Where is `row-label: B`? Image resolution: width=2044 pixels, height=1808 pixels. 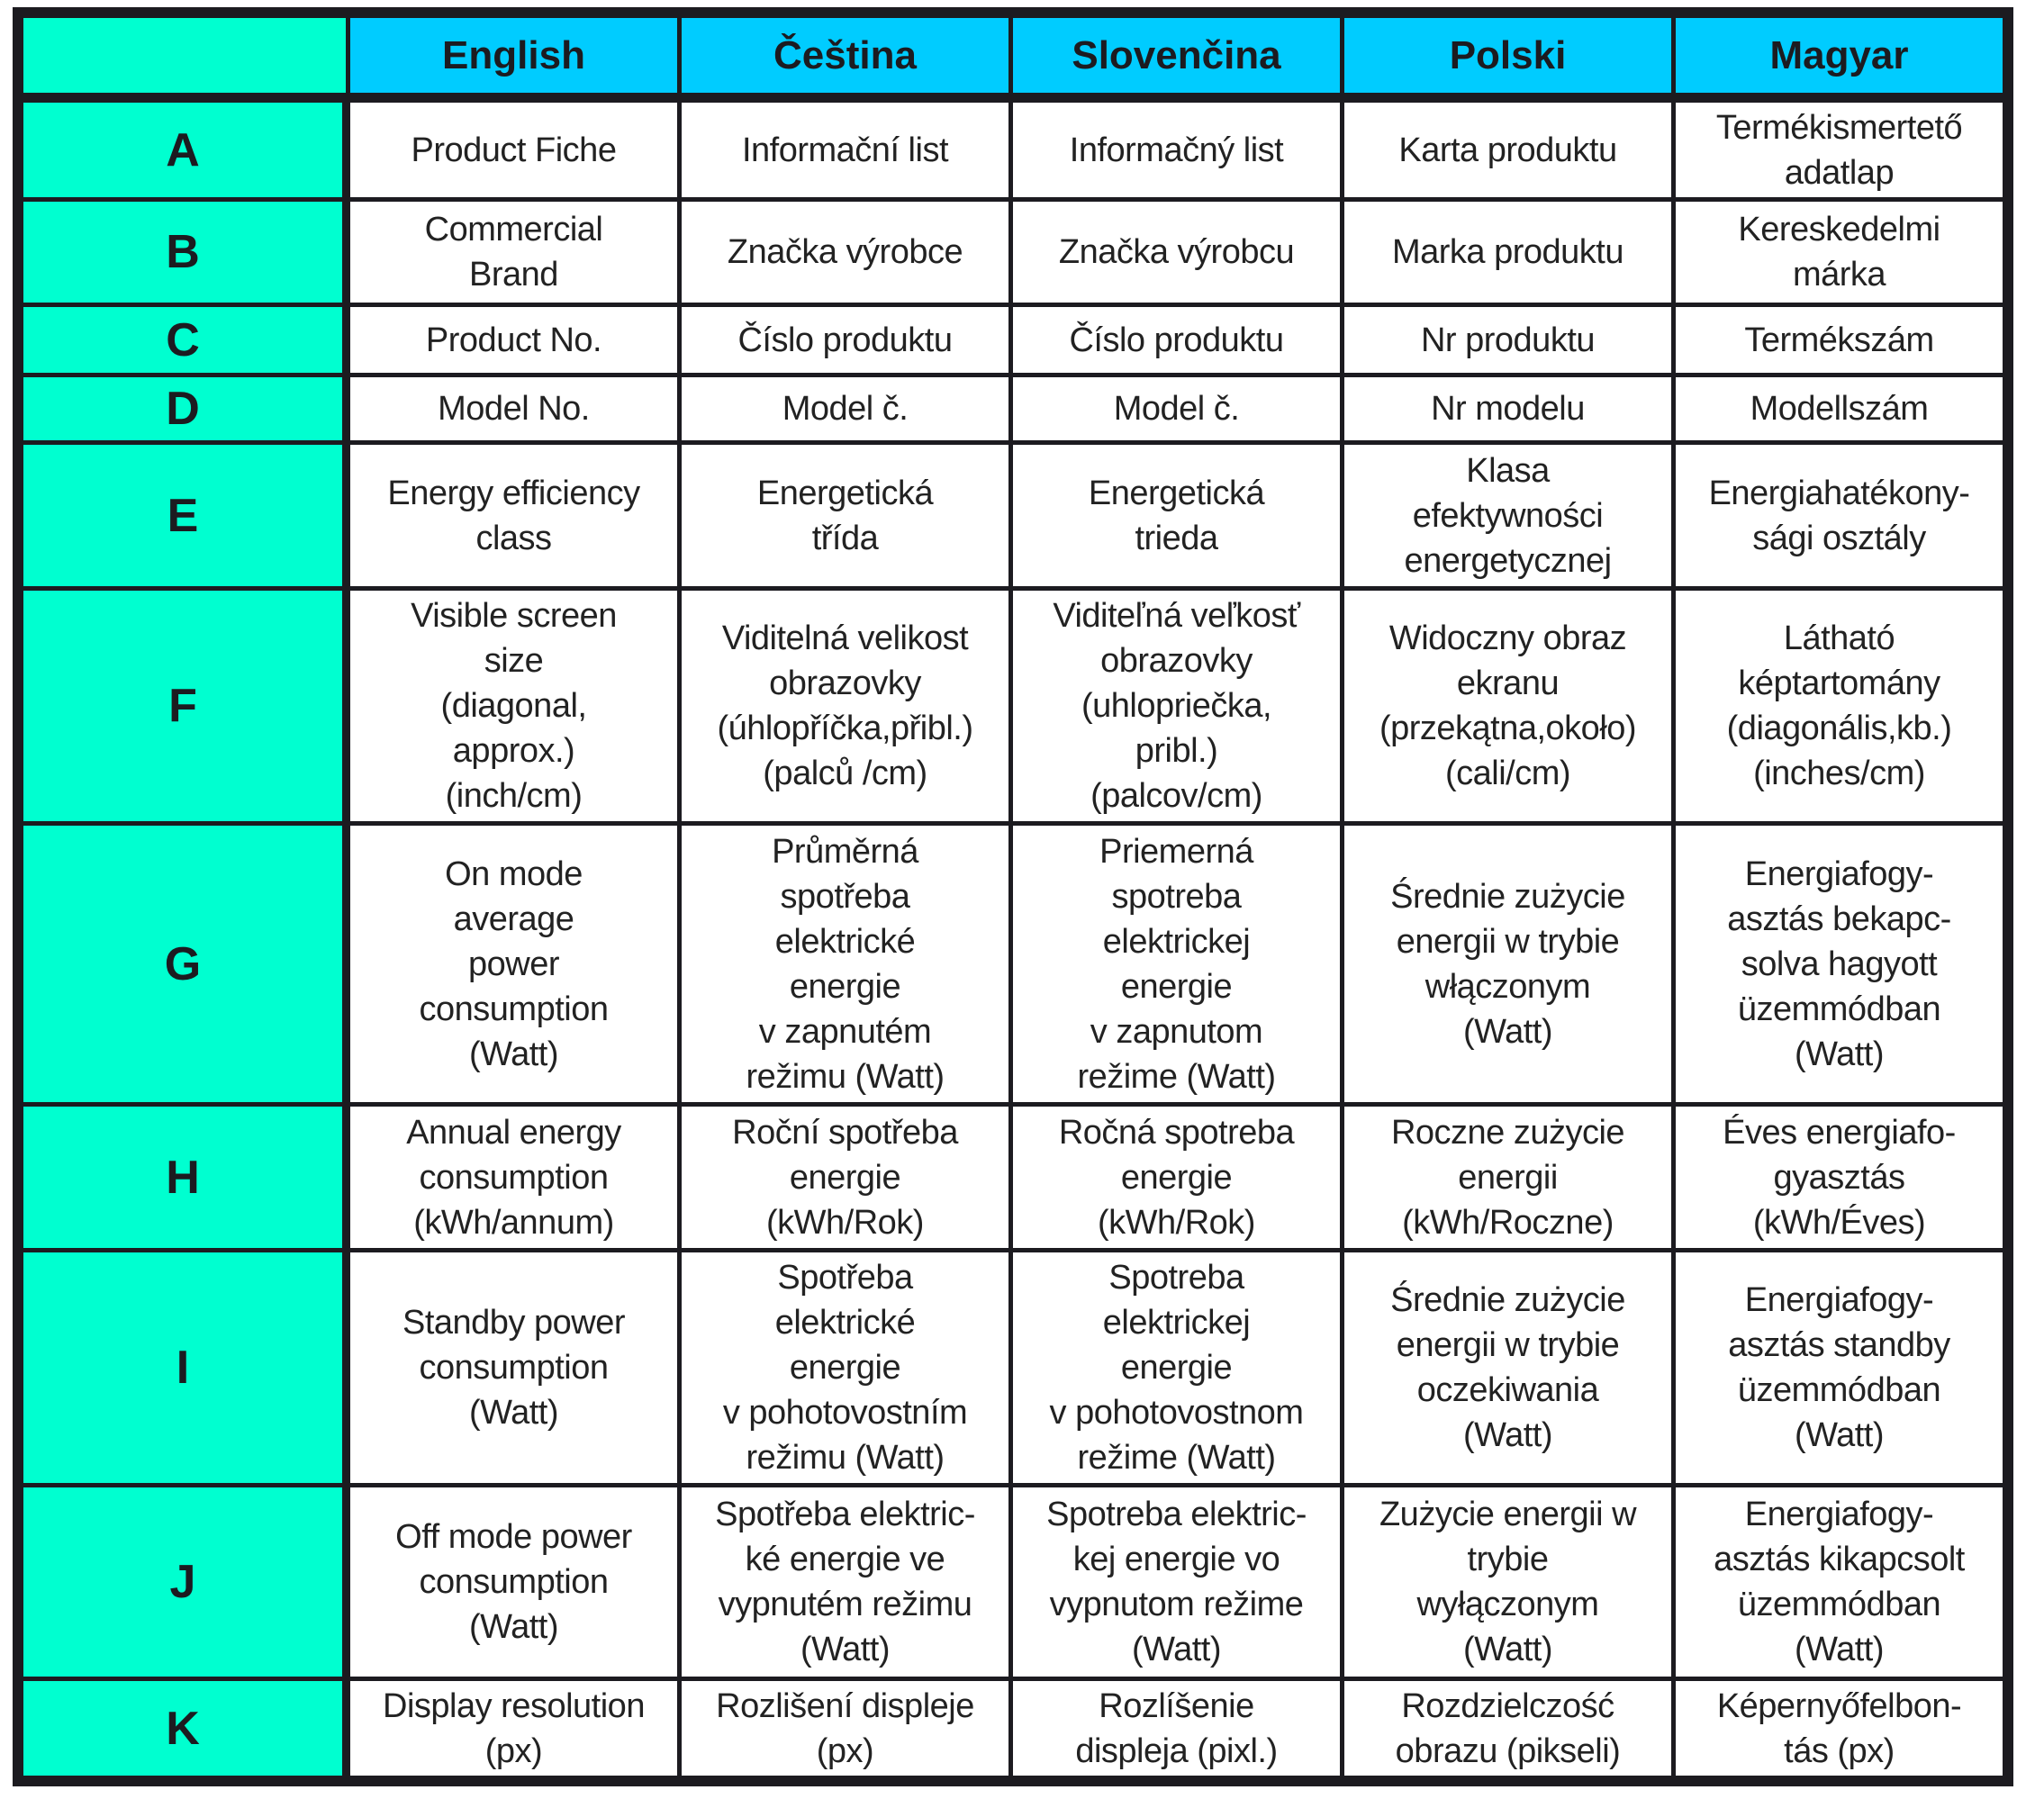 row-label: B is located at coordinates (182, 253).